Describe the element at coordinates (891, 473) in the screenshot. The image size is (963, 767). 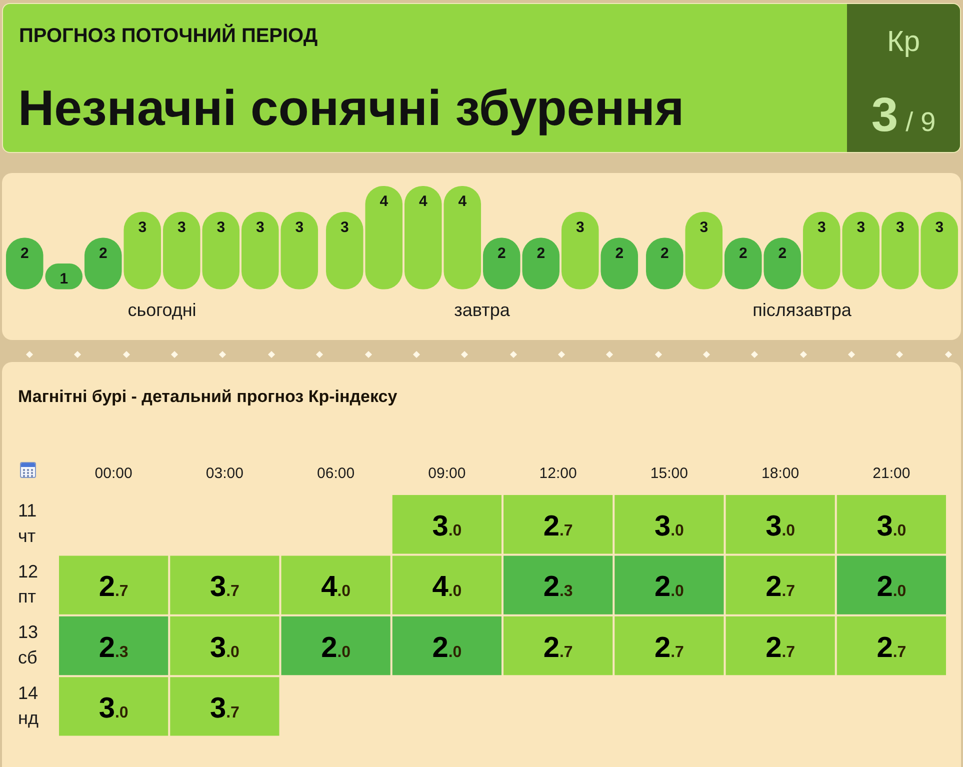
I see `x-tick-label: 21:00` at that location.